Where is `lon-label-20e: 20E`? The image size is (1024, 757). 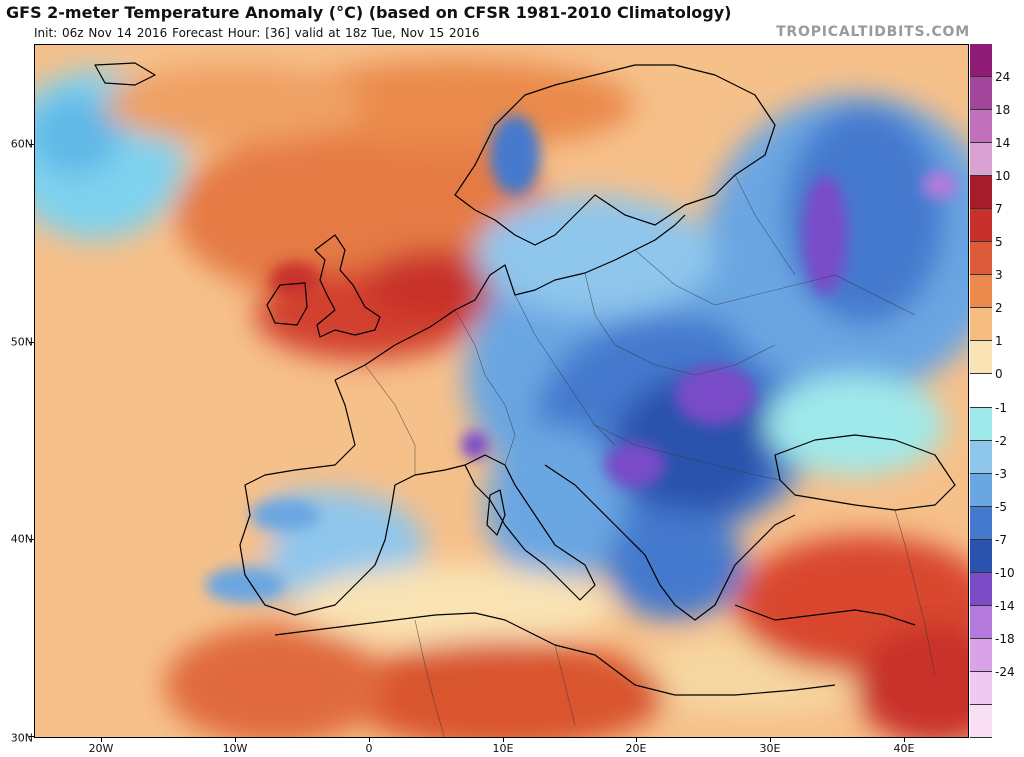 lon-label-20e: 20E is located at coordinates (636, 748).